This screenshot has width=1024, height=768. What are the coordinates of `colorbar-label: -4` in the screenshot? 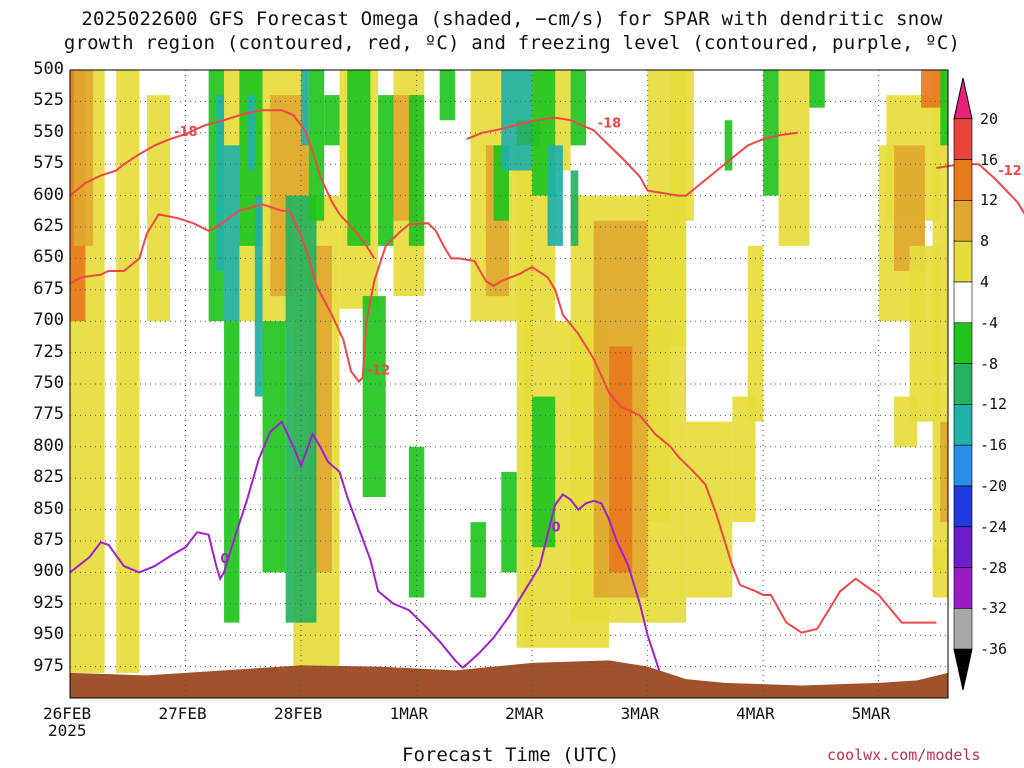 It's located at (989, 322).